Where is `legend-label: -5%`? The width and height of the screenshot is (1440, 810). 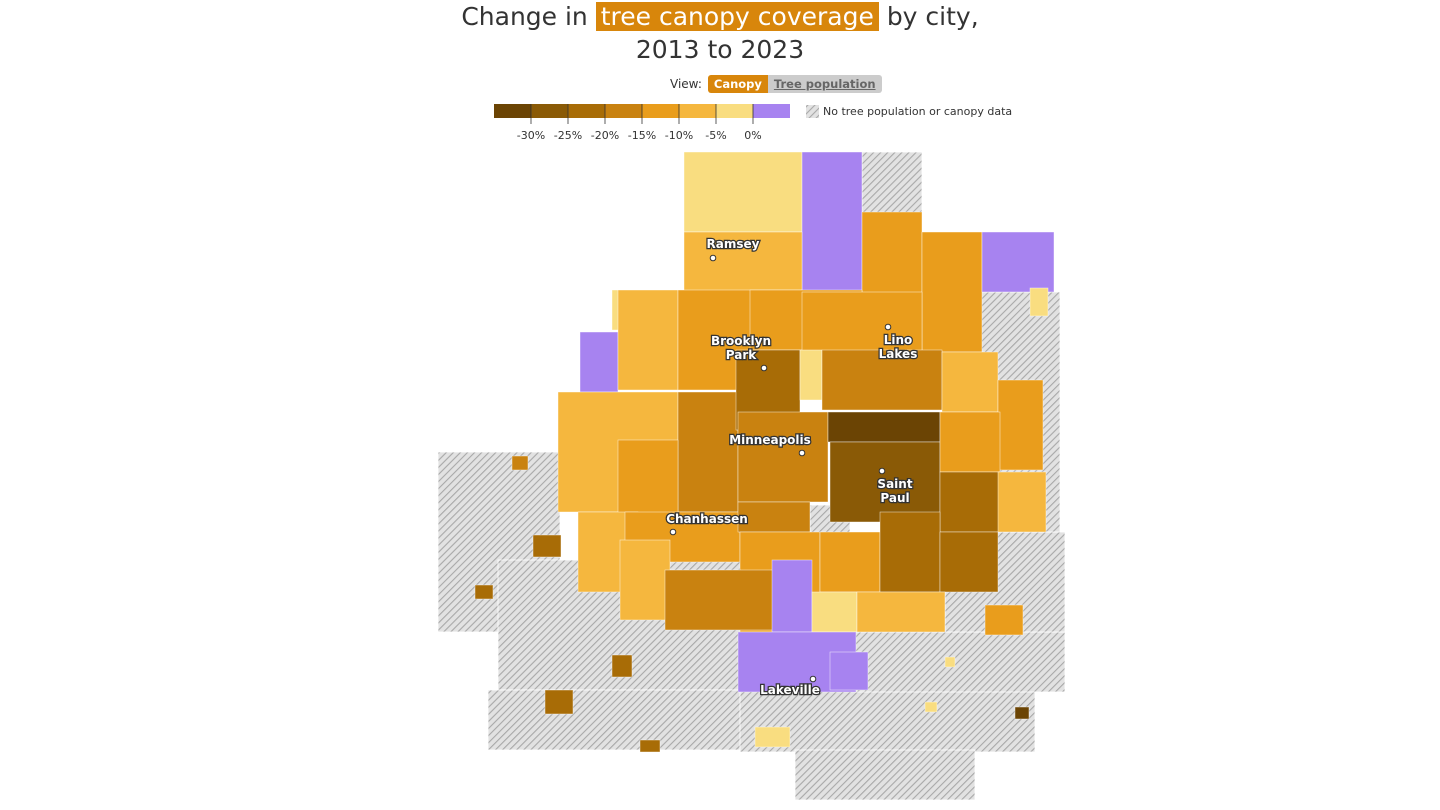
legend-label: -5% is located at coordinates (715, 135).